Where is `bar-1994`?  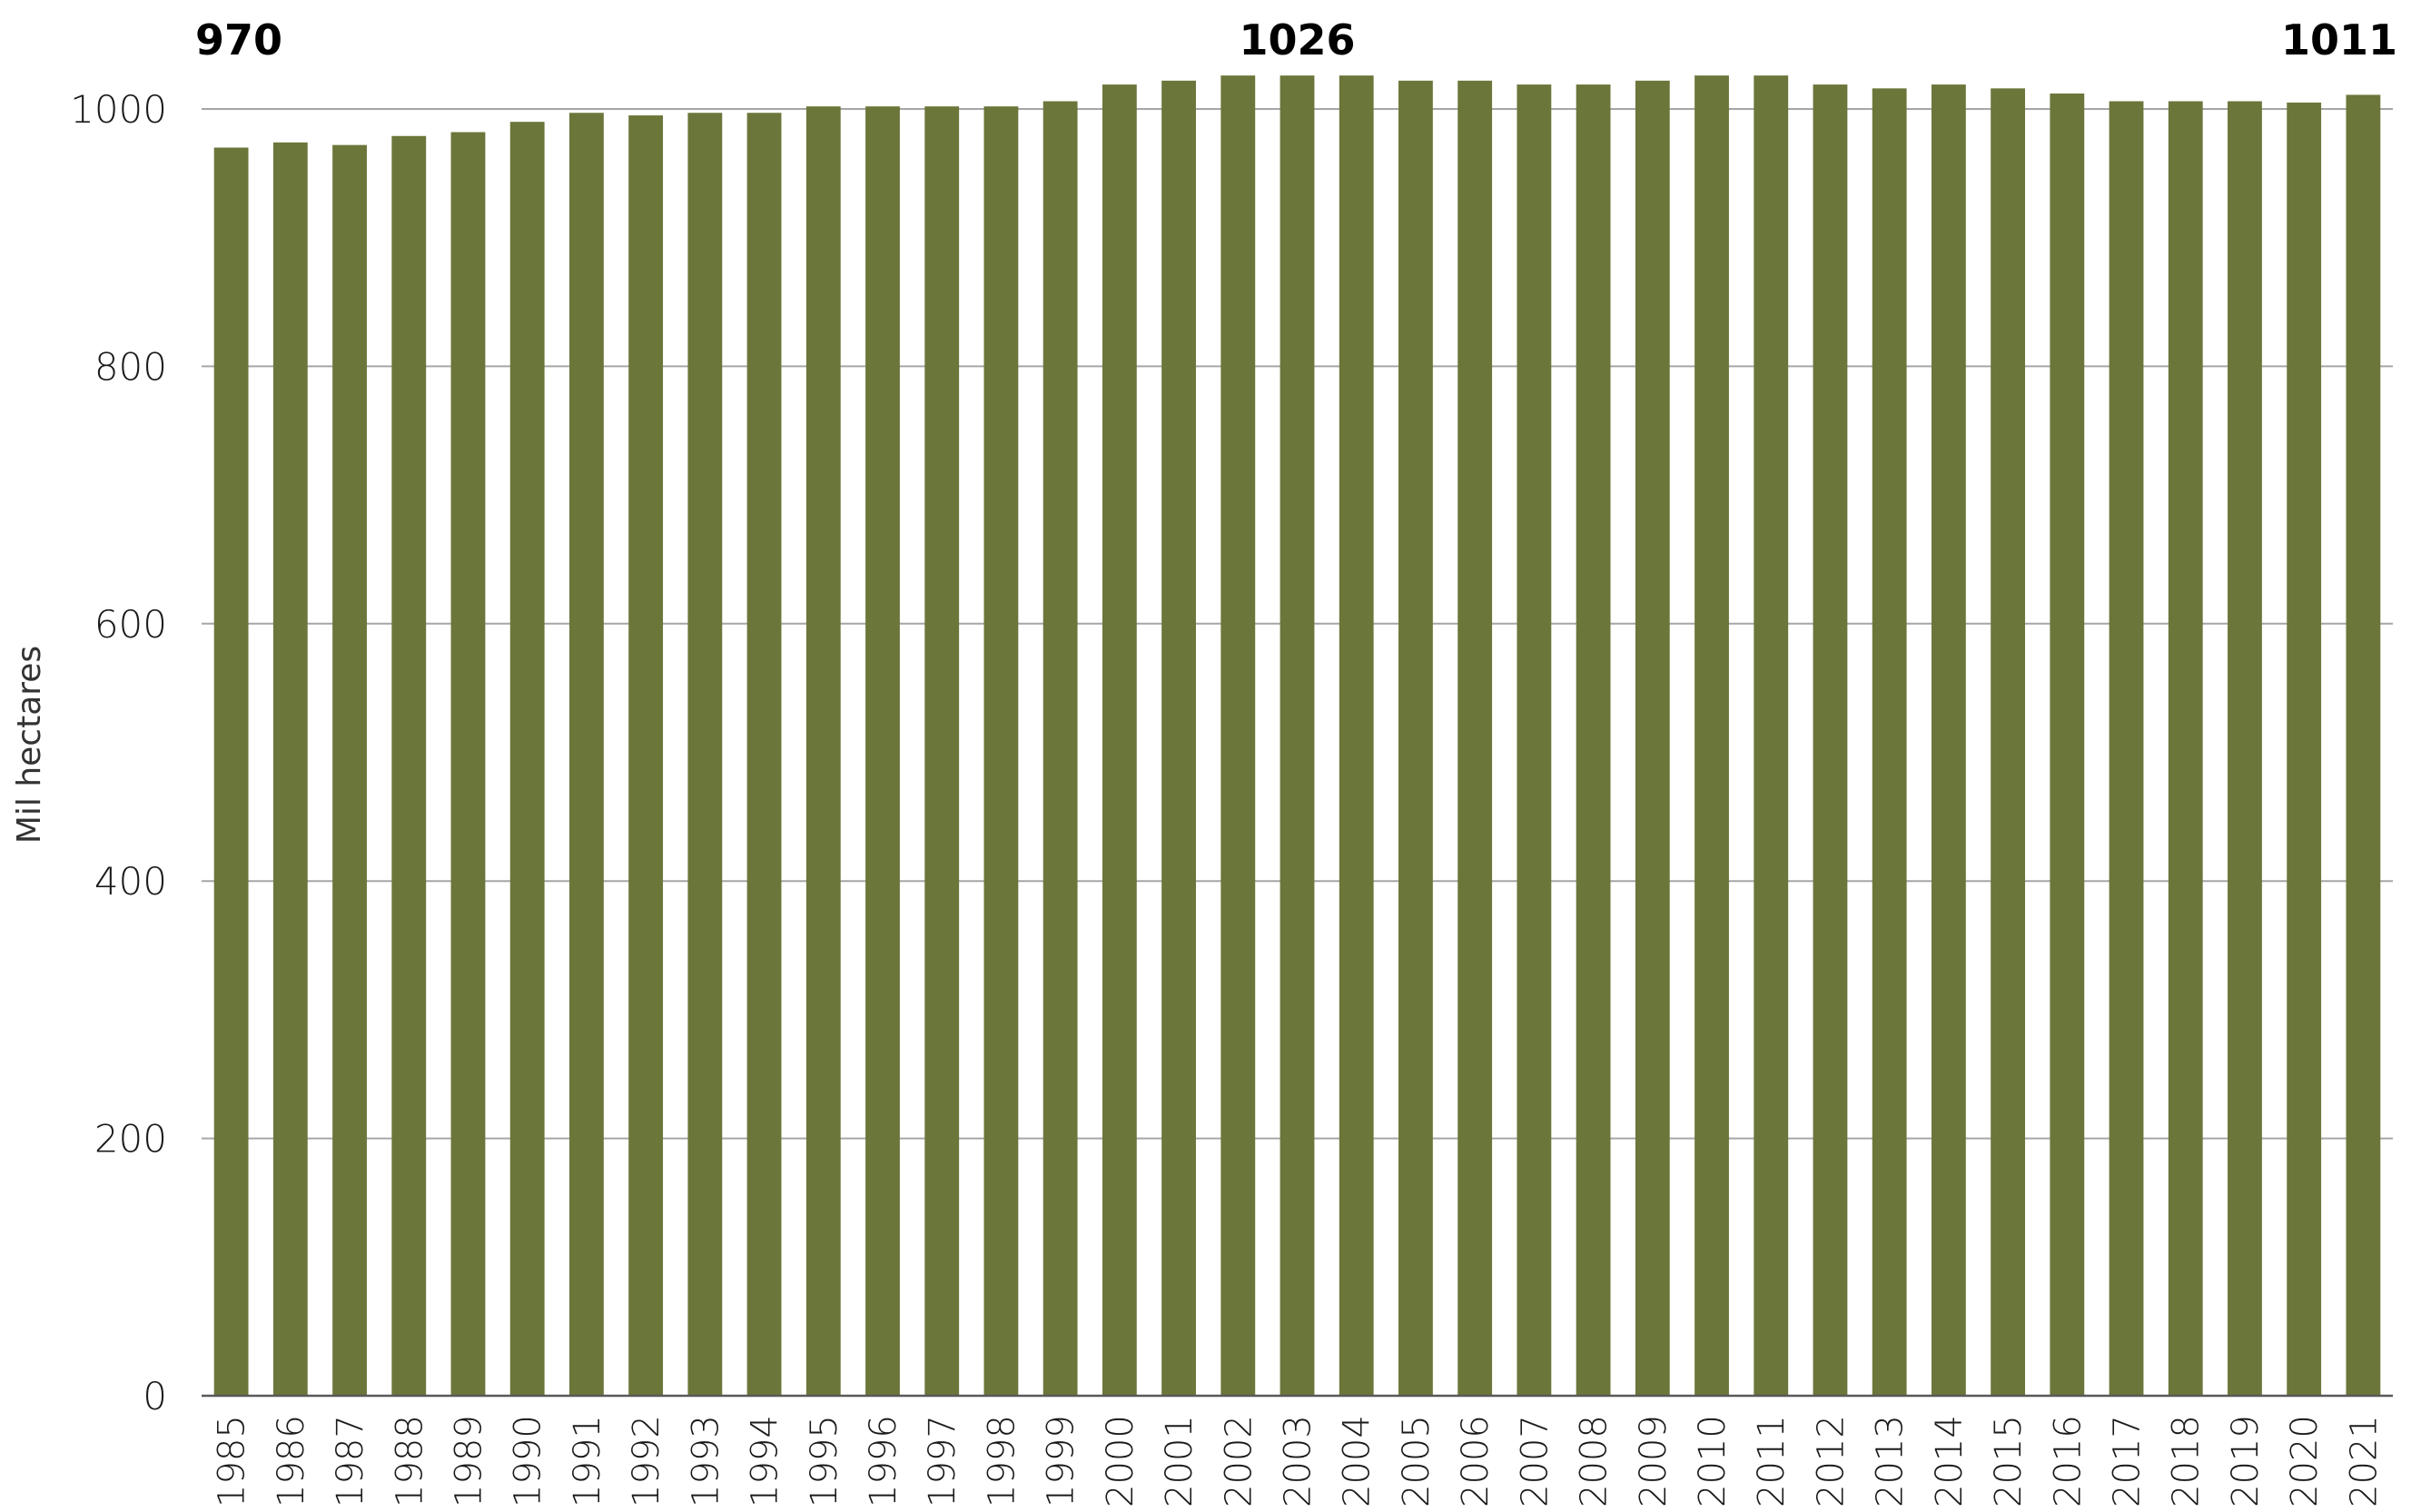
bar-1994 is located at coordinates (764, 755).